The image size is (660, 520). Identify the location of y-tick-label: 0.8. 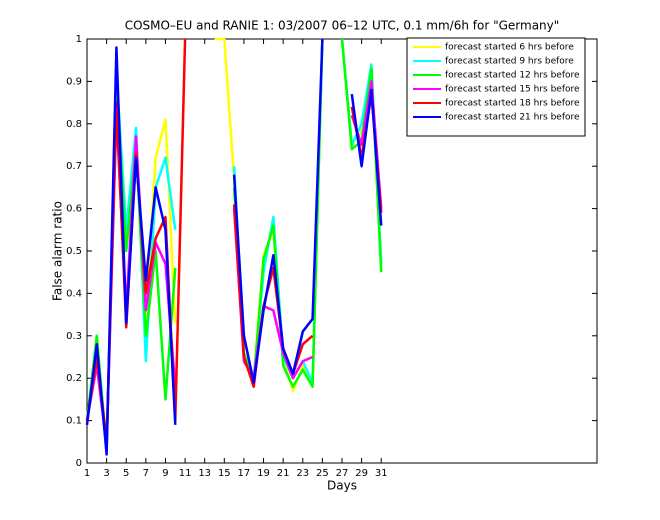
(74, 124).